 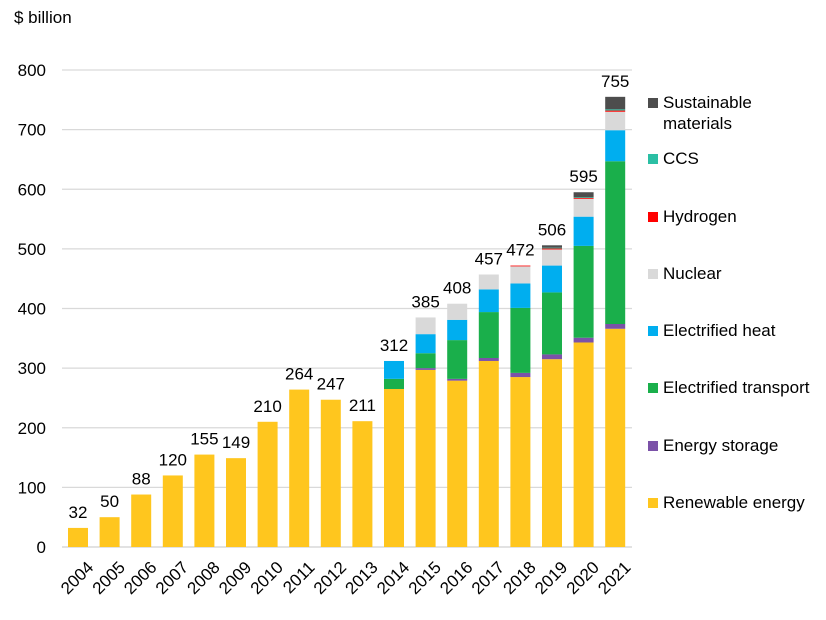 I want to click on x-tick-label: 2004, so click(x=77, y=578).